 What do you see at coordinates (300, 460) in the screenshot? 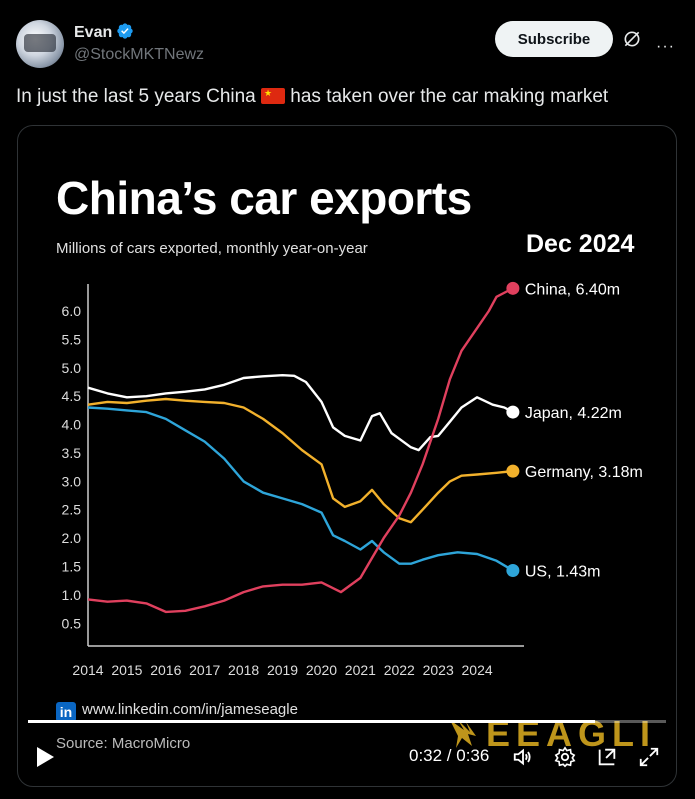
I see `series-line-germany` at bounding box center [300, 460].